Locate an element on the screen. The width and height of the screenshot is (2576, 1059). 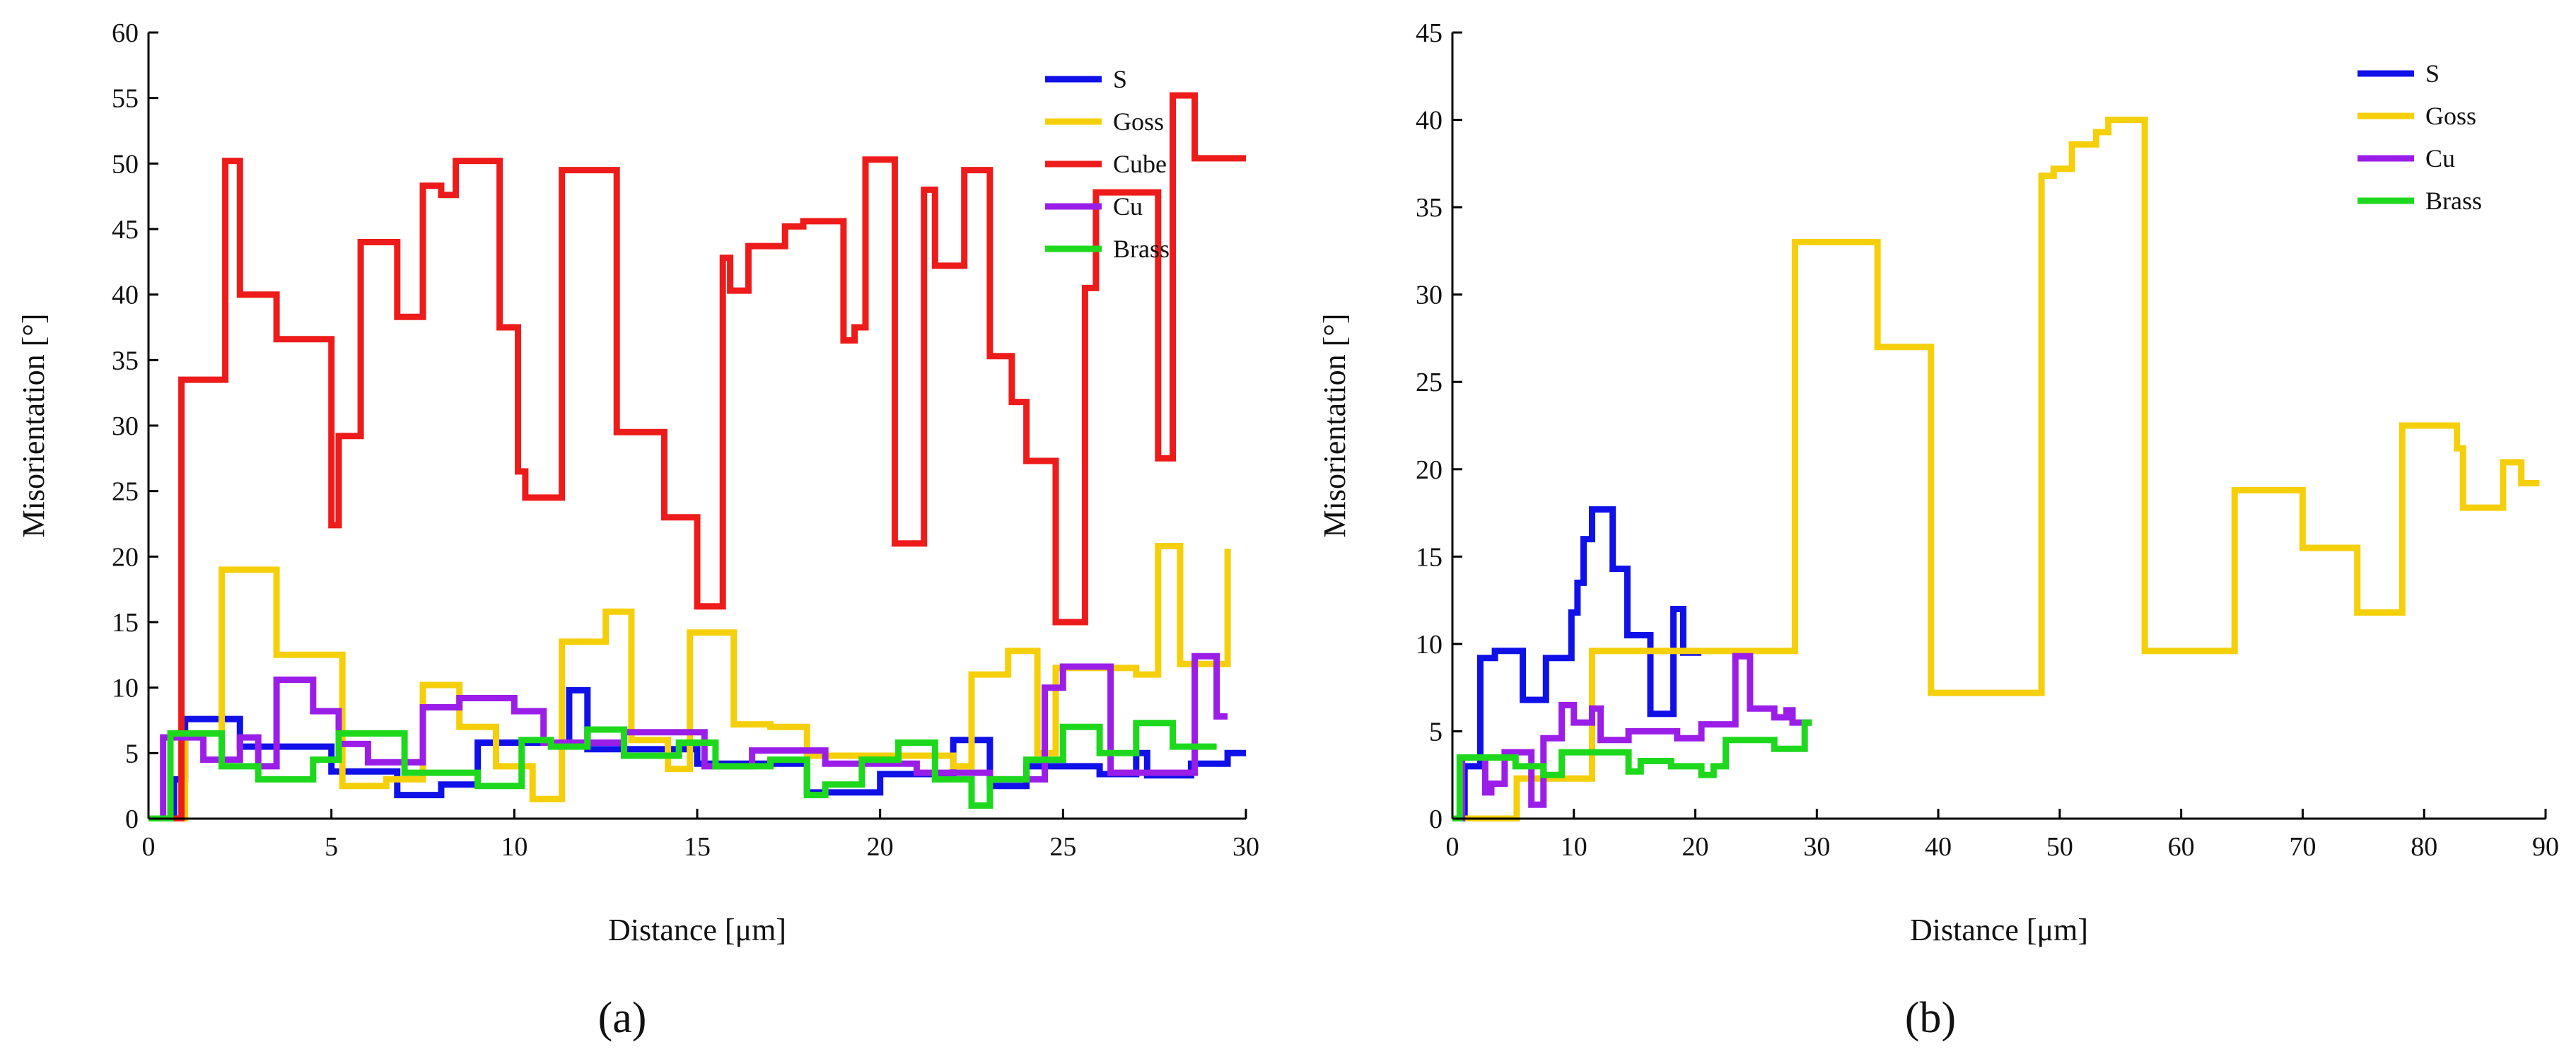
panel-label: (b) is located at coordinates (1931, 1018).